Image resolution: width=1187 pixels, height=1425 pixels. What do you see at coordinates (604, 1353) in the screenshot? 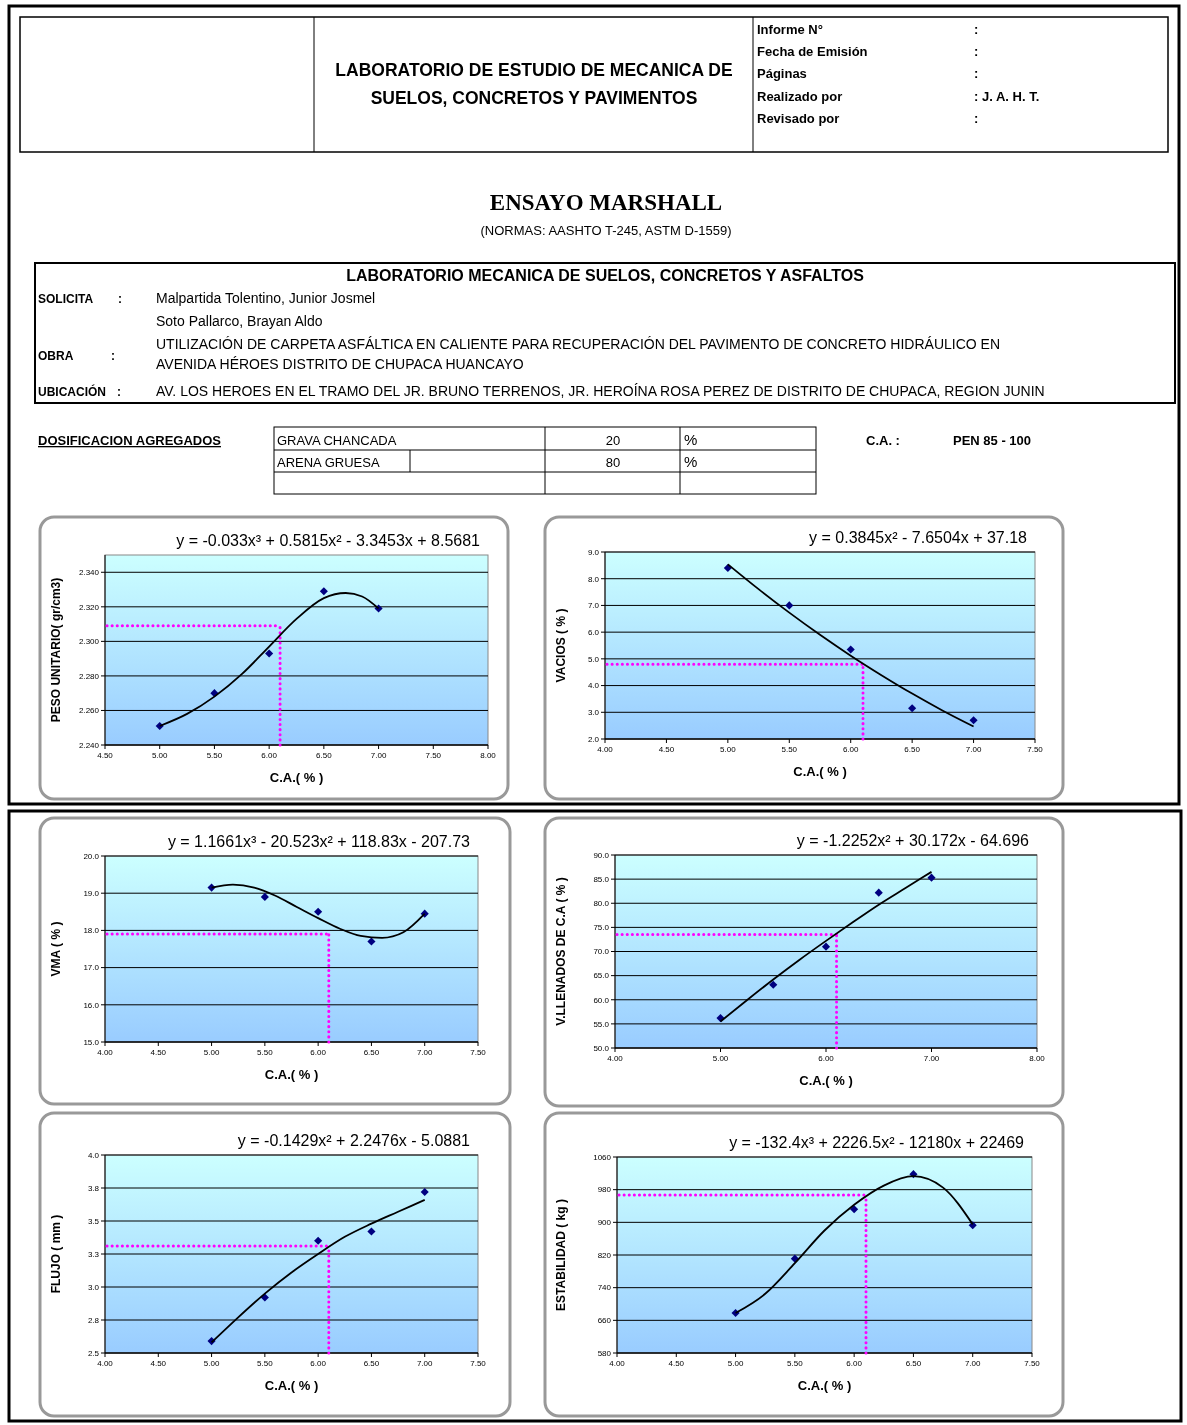
I see `y-tick-label: 580` at bounding box center [604, 1353].